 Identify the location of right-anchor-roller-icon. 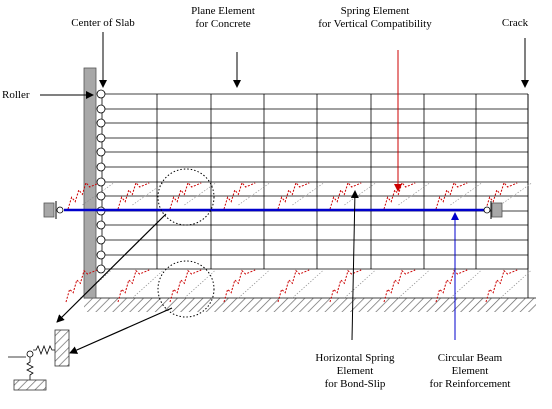
(487, 210).